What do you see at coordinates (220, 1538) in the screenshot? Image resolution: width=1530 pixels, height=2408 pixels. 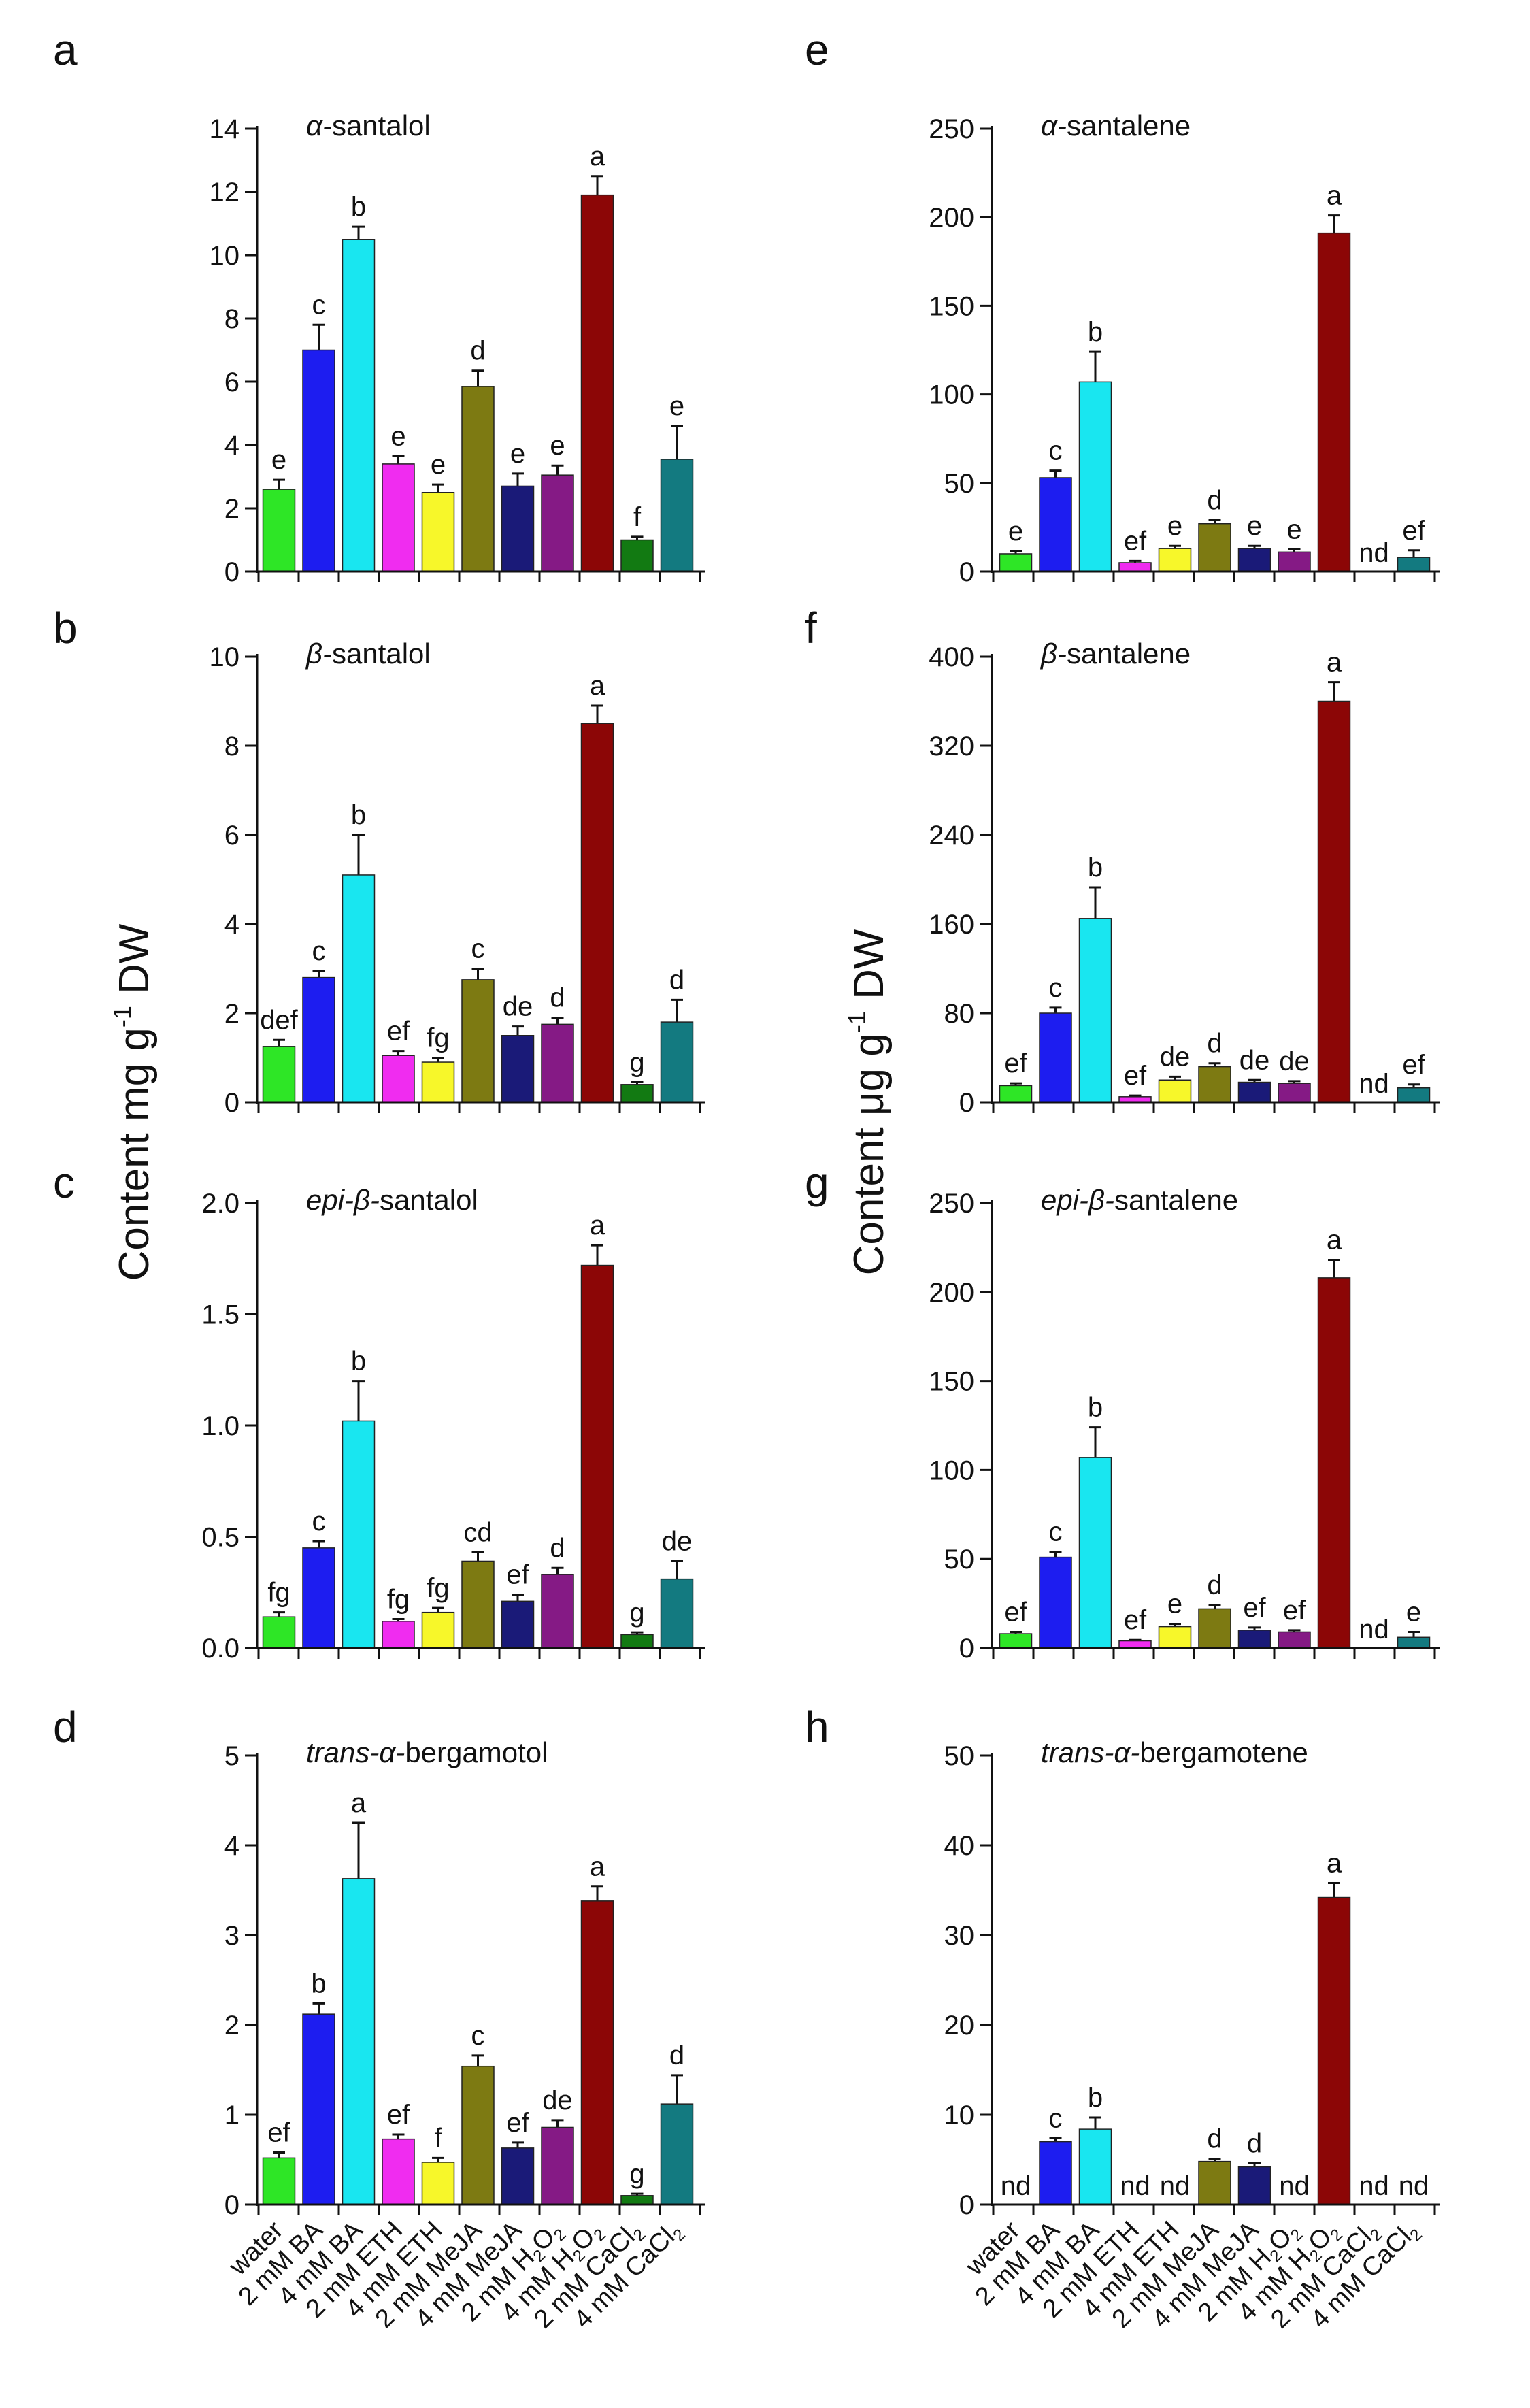 I see `y-tick-label: 0.5` at bounding box center [220, 1538].